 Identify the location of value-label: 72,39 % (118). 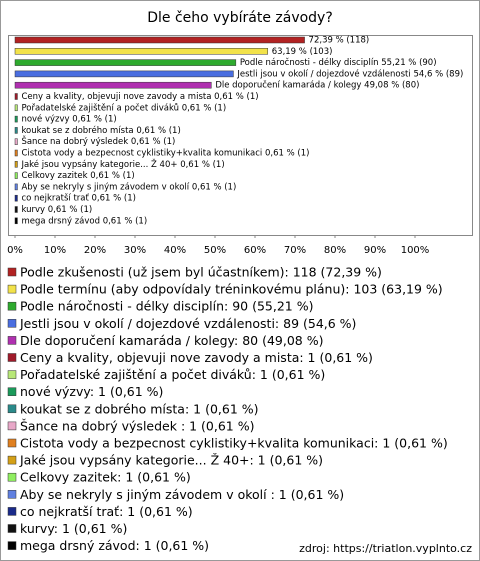
(339, 41).